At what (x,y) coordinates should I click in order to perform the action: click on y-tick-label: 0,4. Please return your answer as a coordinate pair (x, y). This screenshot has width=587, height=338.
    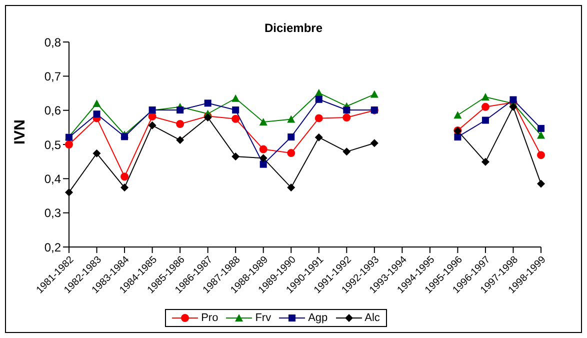
    Looking at the image, I should click on (53, 179).